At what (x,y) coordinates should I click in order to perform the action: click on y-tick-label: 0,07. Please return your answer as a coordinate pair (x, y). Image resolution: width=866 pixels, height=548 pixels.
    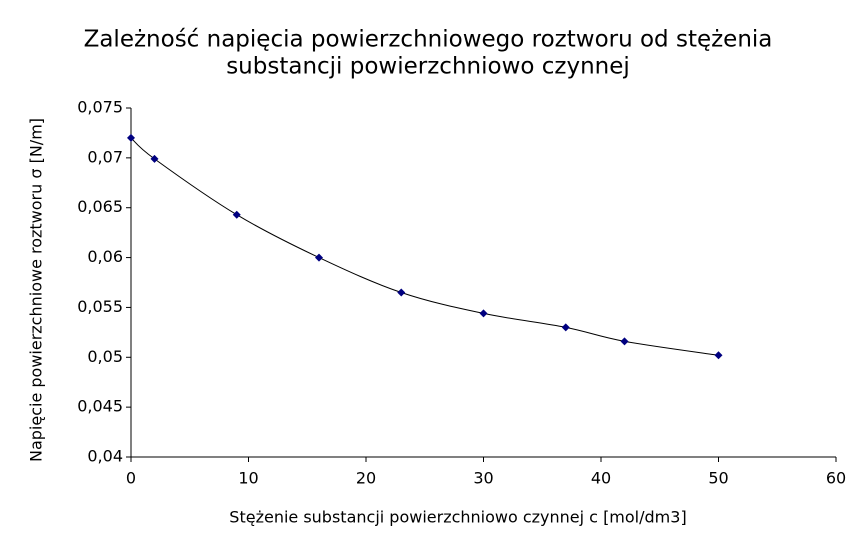
    Looking at the image, I should click on (105, 156).